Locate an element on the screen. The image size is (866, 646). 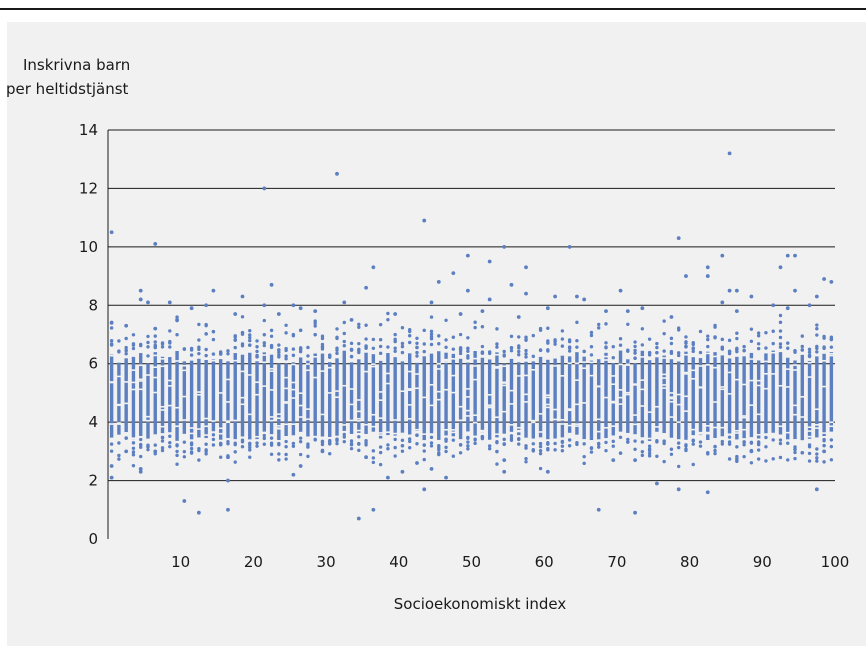
x-axis-label: Socioekonomiskt index is located at coordinates (480, 604).